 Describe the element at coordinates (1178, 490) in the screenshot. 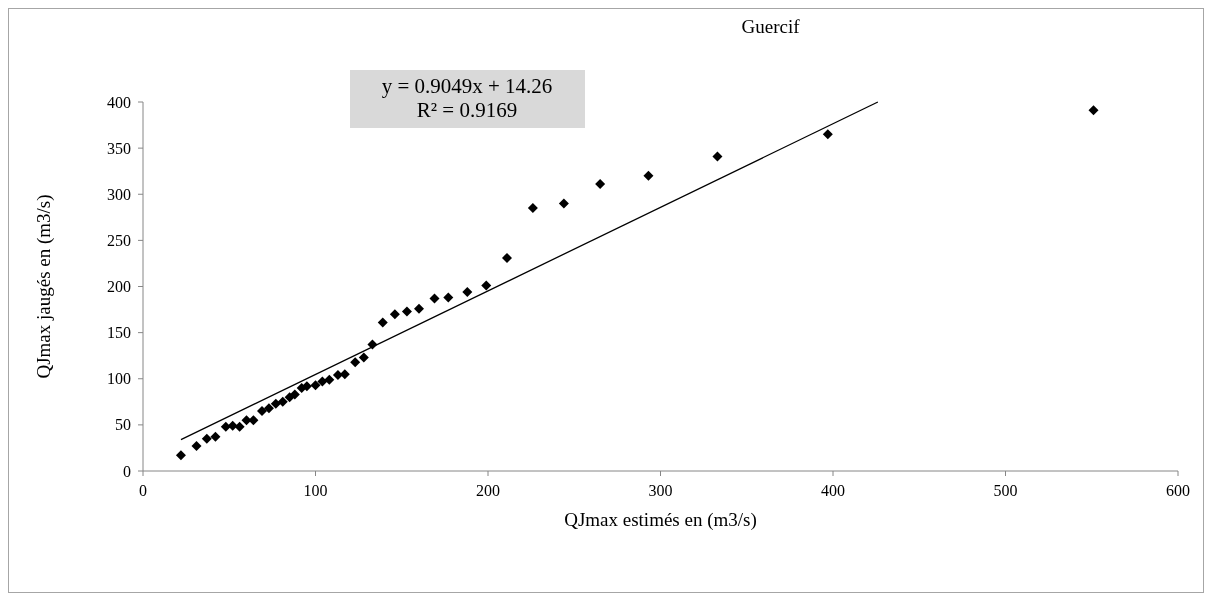

I see `x-tick-label: 600` at that location.